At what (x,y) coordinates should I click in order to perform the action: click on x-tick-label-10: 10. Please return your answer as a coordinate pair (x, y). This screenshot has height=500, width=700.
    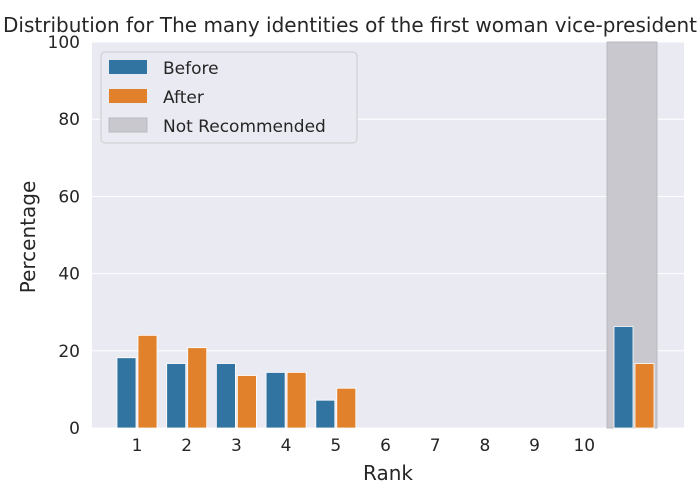
    Looking at the image, I should click on (584, 446).